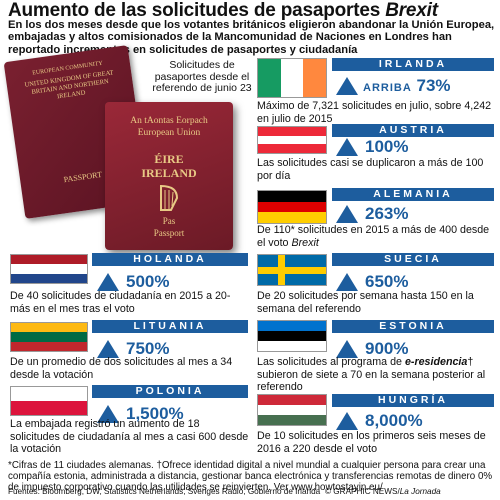 The height and width of the screenshot is (500, 500). What do you see at coordinates (155, 413) in the screenshot?
I see `pct-polonia: 1,500%` at bounding box center [155, 413].